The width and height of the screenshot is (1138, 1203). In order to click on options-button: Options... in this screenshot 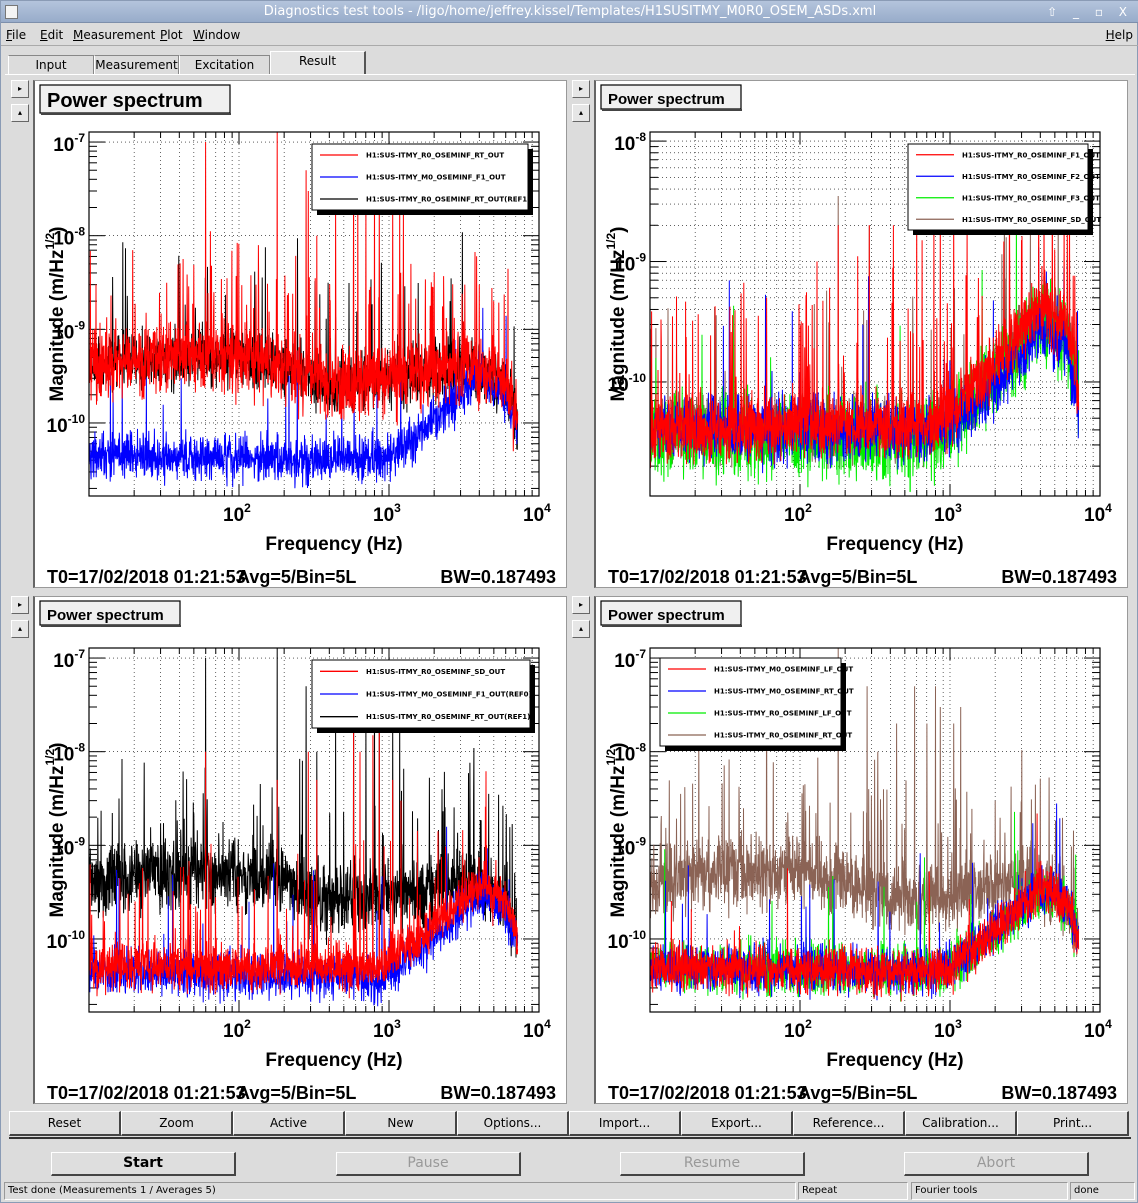, I will do `click(513, 1123)`.